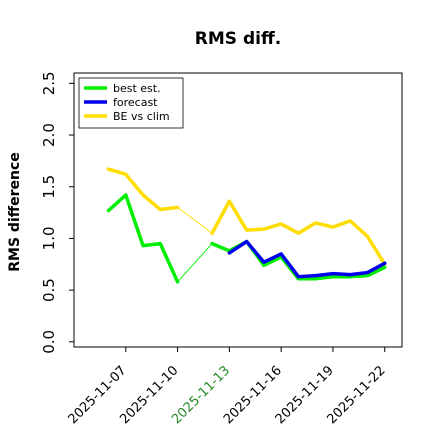 This screenshot has width=440, height=444. What do you see at coordinates (15, 212) in the screenshot?
I see `y-axis-label: RMS difference` at bounding box center [15, 212].